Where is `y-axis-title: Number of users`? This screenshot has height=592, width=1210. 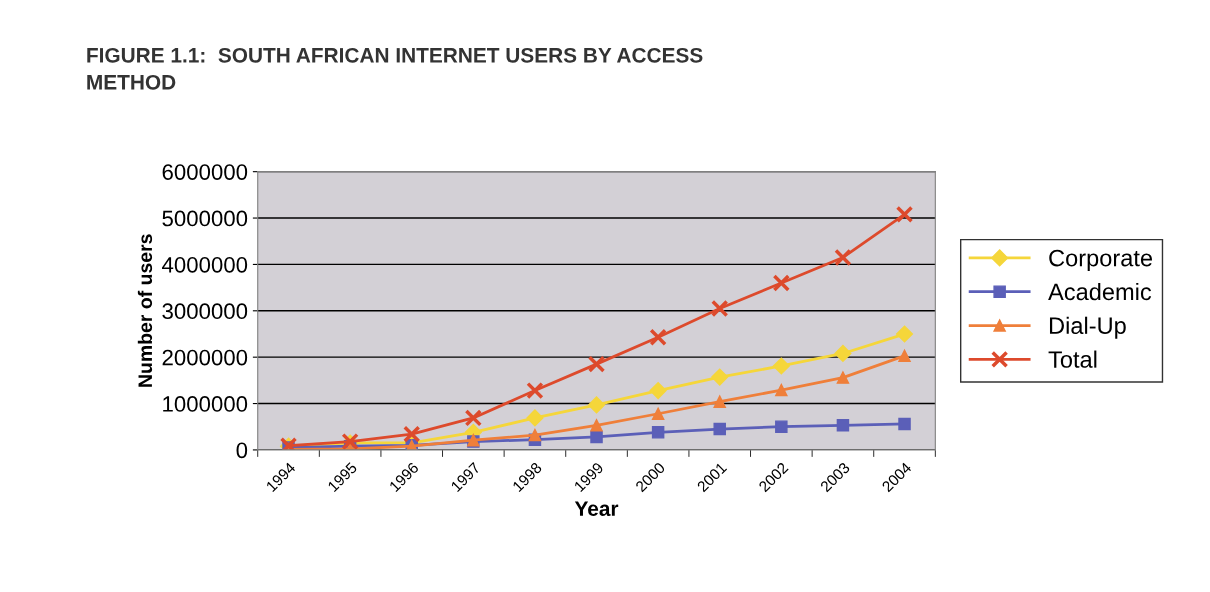 y-axis-title: Number of users is located at coordinates (145, 310).